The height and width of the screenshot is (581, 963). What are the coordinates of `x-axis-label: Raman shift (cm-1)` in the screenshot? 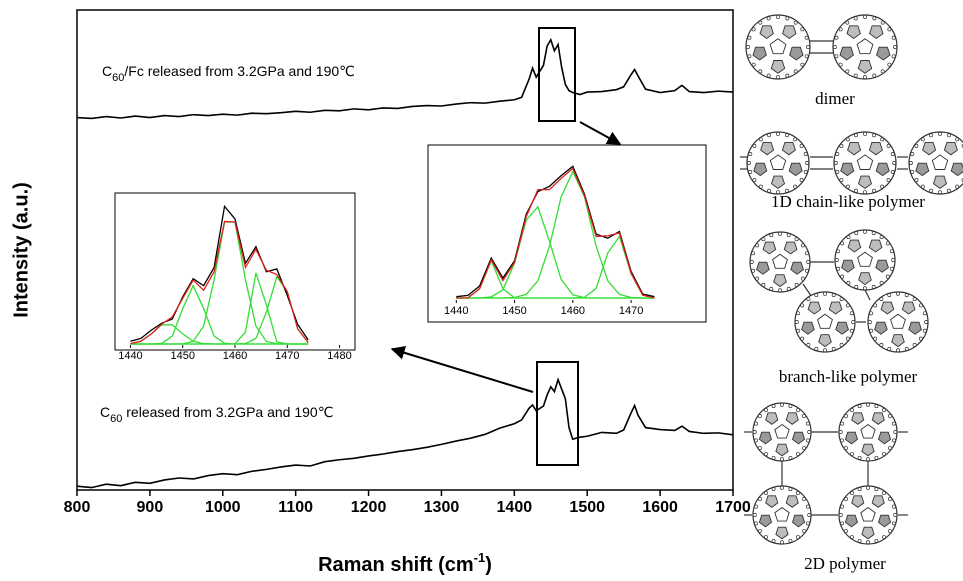 It's located at (405, 563).